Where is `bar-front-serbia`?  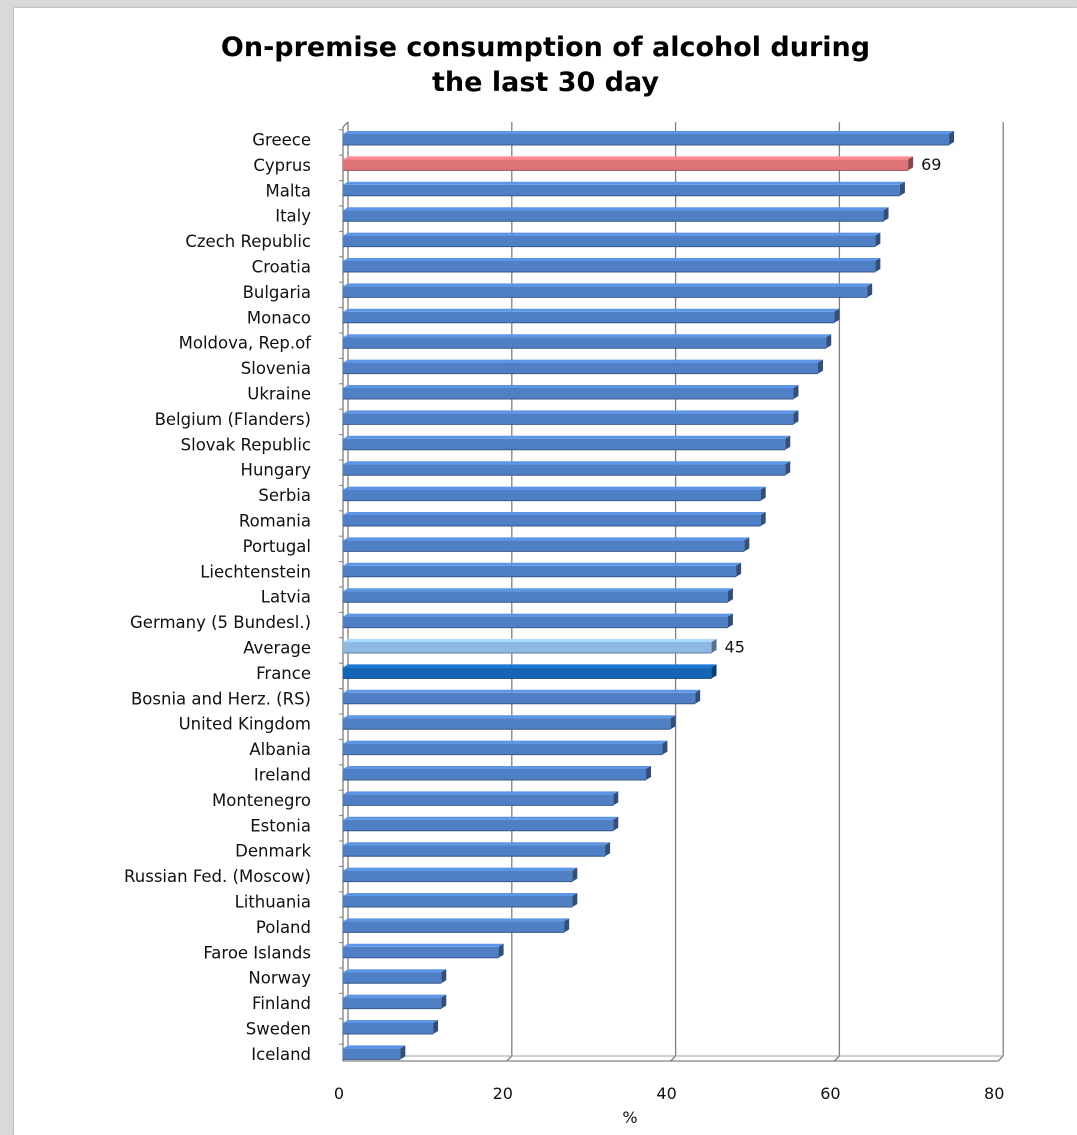 bar-front-serbia is located at coordinates (552, 495).